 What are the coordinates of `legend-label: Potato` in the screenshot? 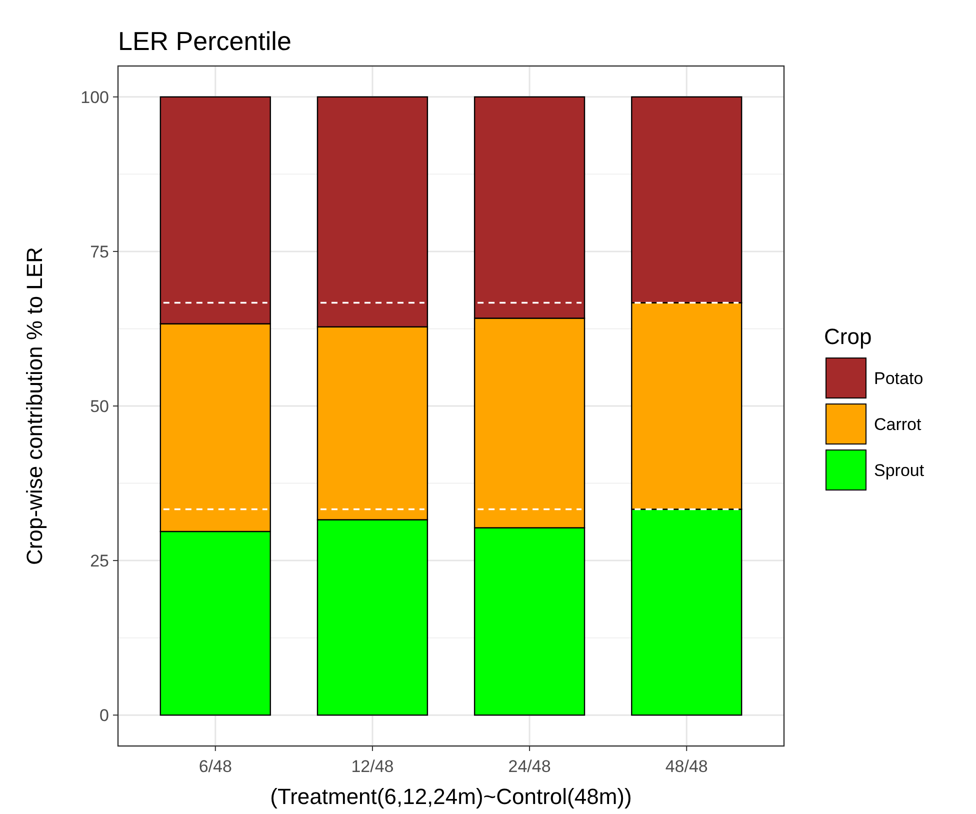 It's located at (899, 378).